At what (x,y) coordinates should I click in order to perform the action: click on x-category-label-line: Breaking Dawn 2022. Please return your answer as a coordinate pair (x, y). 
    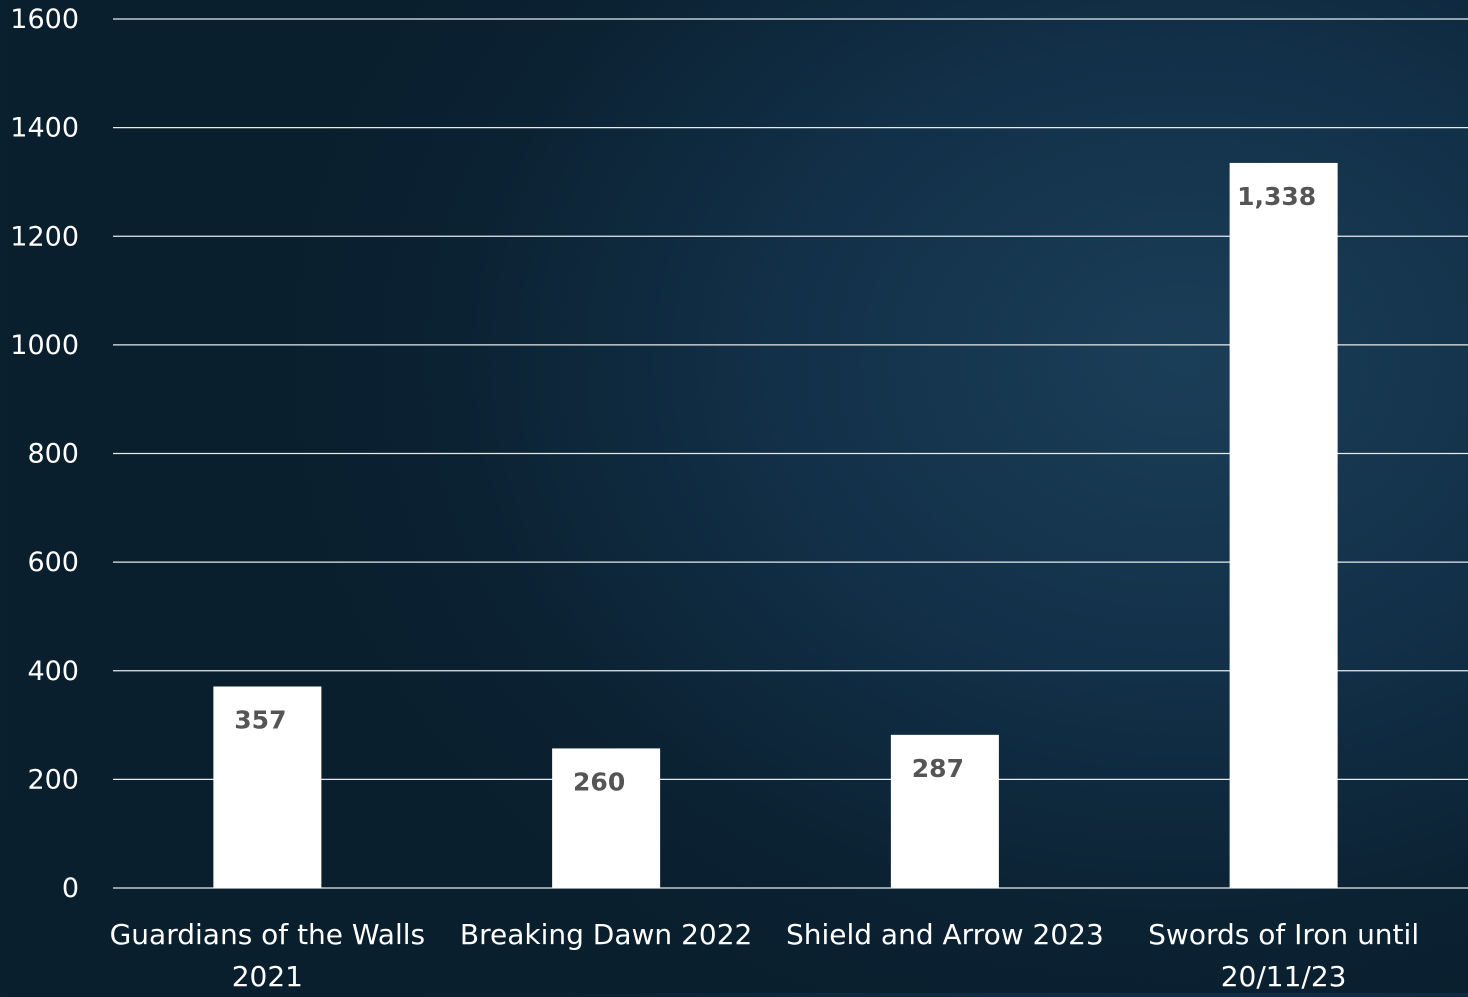
    Looking at the image, I should click on (606, 934).